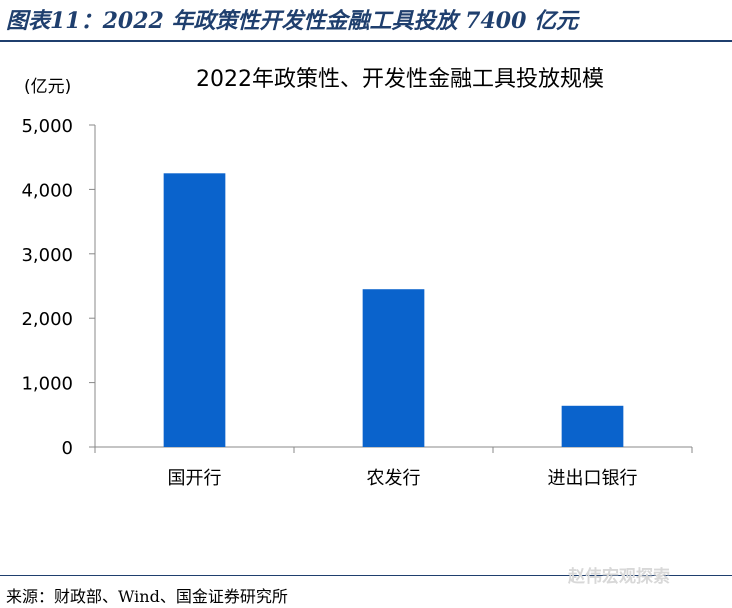 This screenshot has height=608, width=732. What do you see at coordinates (47, 190) in the screenshot?
I see `y-tick-label: 4,000` at bounding box center [47, 190].